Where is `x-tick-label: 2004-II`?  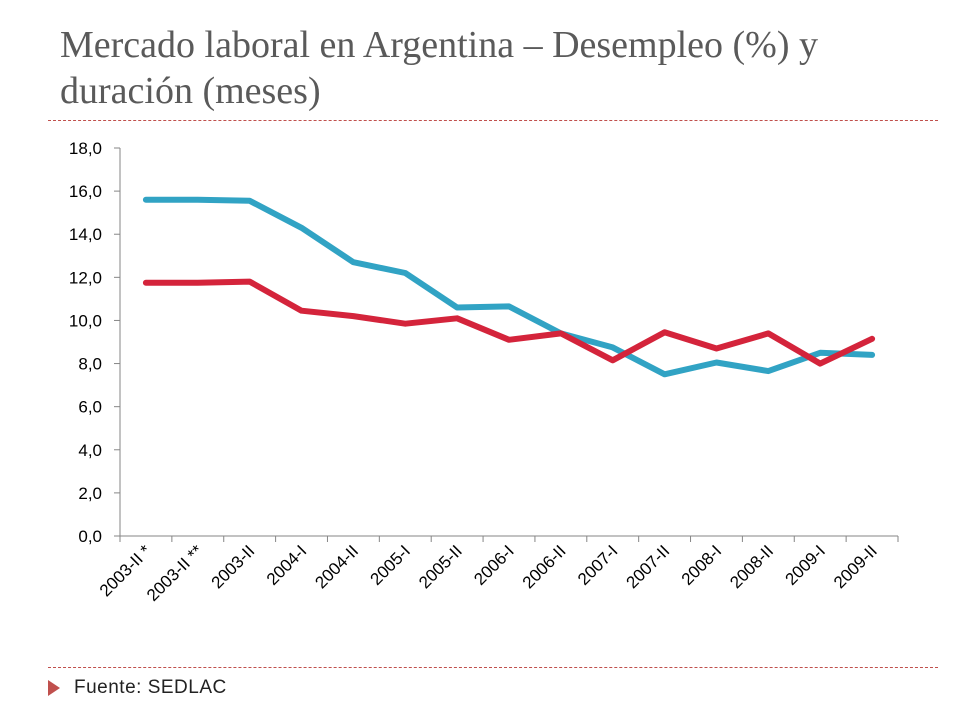 x-tick-label: 2004-II is located at coordinates (336, 566).